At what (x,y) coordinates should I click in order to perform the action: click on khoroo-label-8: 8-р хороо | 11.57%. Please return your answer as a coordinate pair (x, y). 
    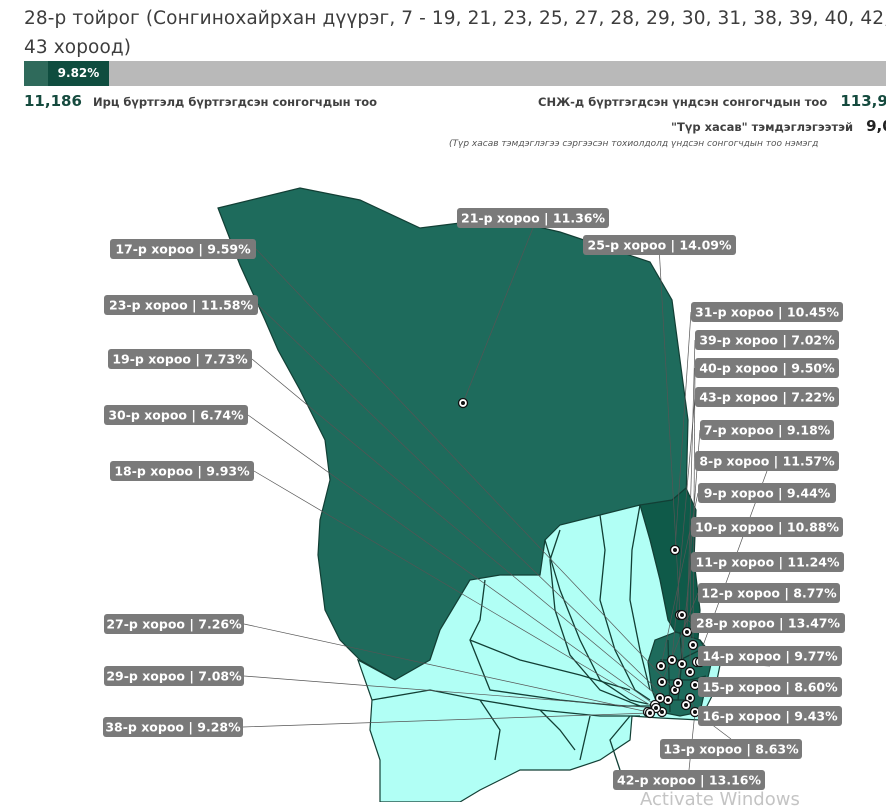
    Looking at the image, I should click on (767, 461).